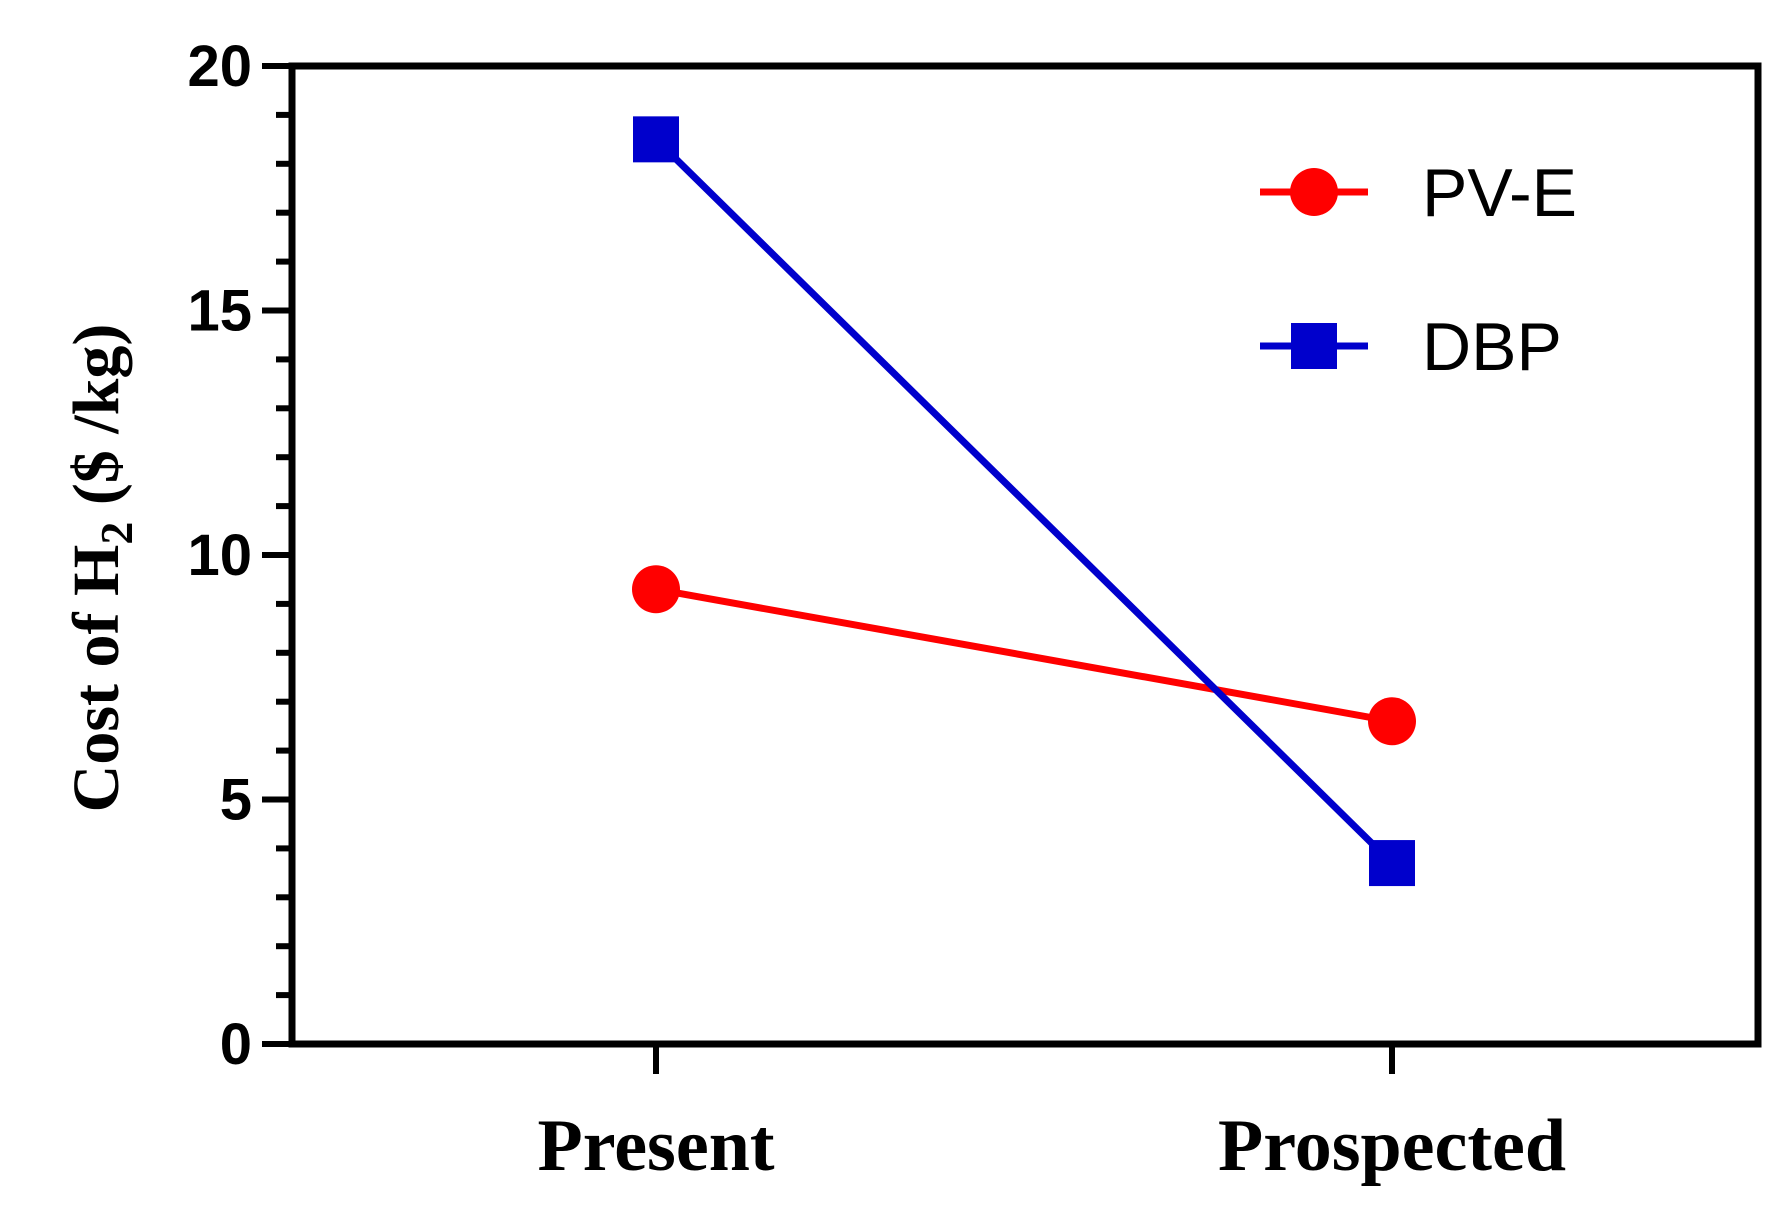  Describe the element at coordinates (1499, 193) in the screenshot. I see `legend-label: PV-E` at that location.